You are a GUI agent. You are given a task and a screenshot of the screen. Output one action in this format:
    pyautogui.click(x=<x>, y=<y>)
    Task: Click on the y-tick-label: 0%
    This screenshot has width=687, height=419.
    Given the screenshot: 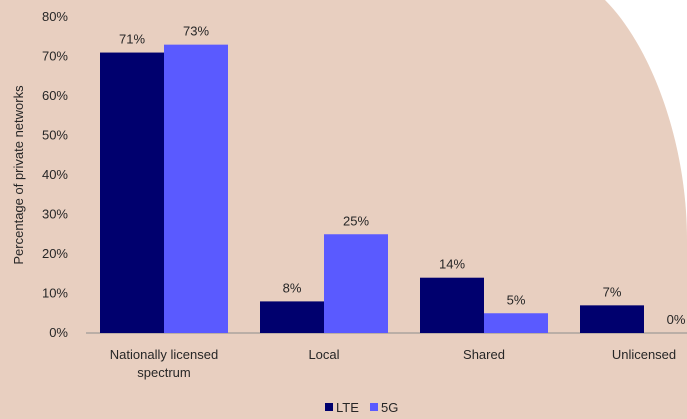 What is the action you would take?
    pyautogui.click(x=58, y=332)
    